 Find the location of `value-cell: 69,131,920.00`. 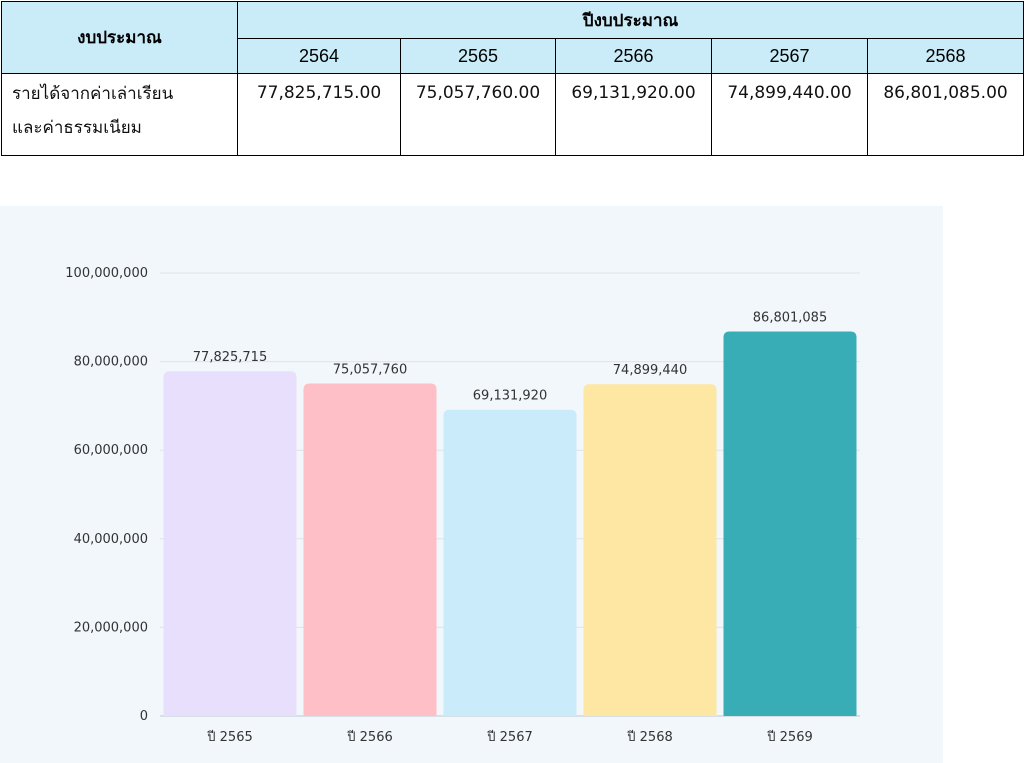

value-cell: 69,131,920.00 is located at coordinates (633, 114).